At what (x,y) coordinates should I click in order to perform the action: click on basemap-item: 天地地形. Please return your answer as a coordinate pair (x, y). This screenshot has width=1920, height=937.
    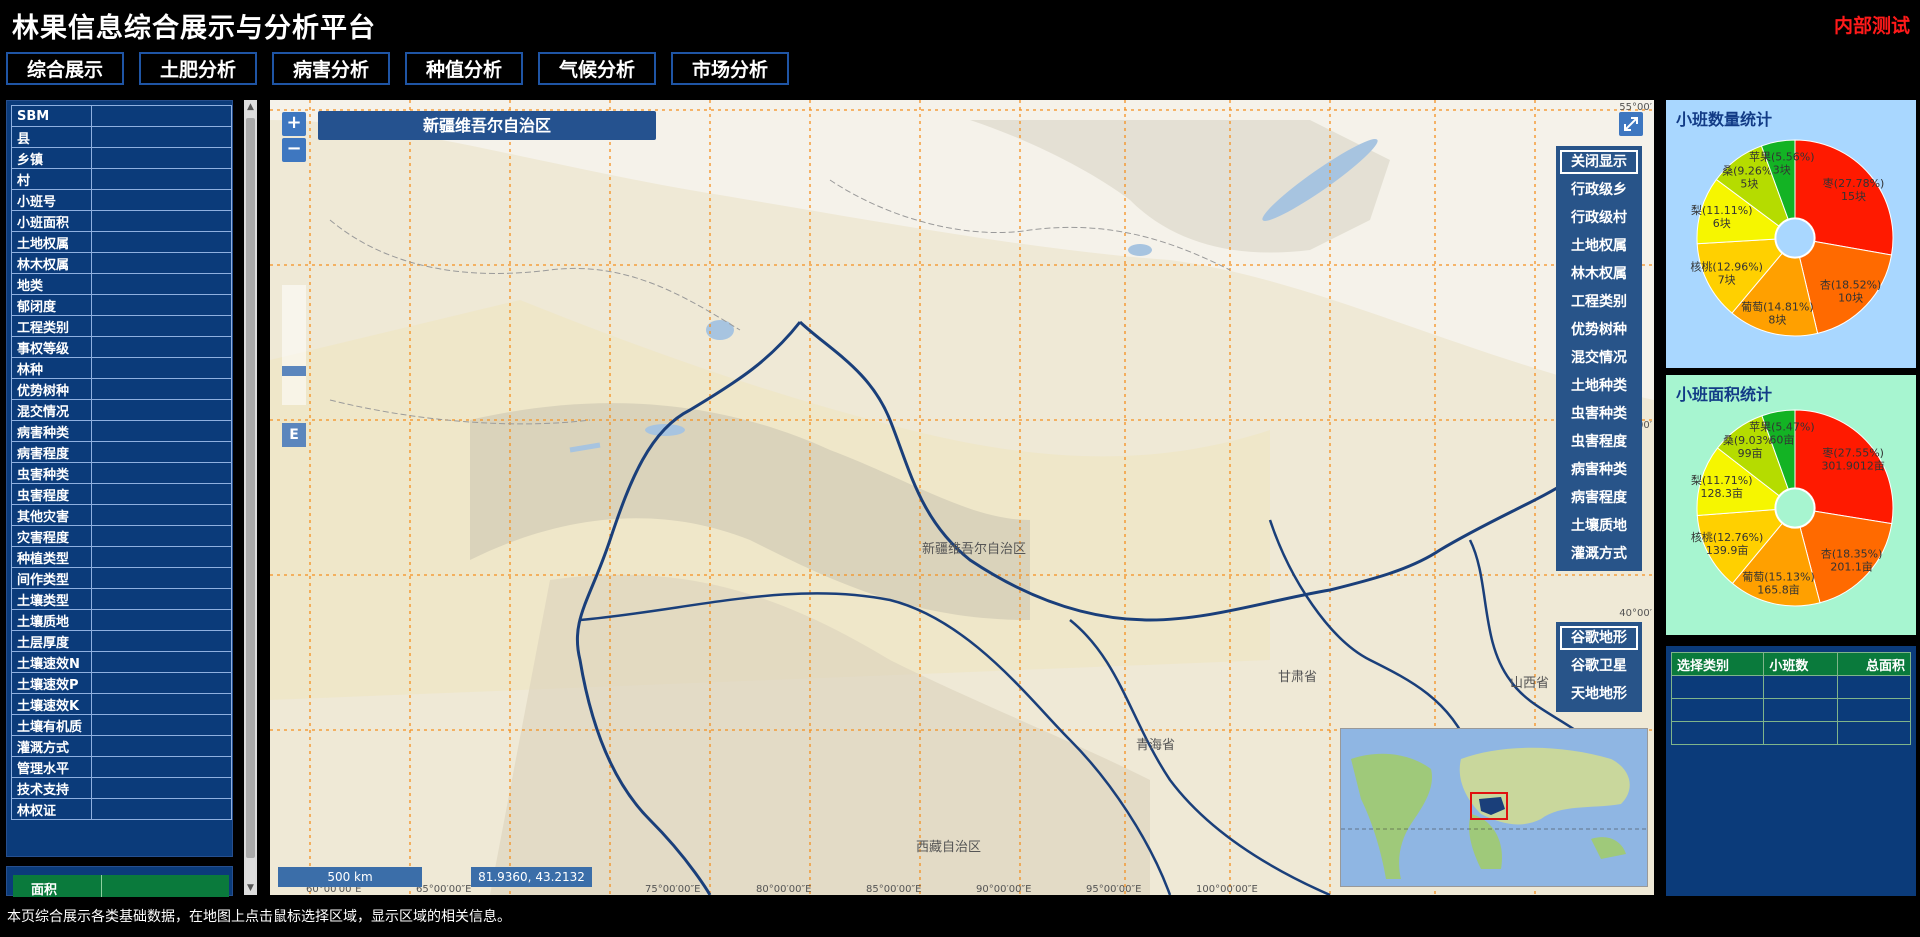
    Looking at the image, I should click on (1599, 694).